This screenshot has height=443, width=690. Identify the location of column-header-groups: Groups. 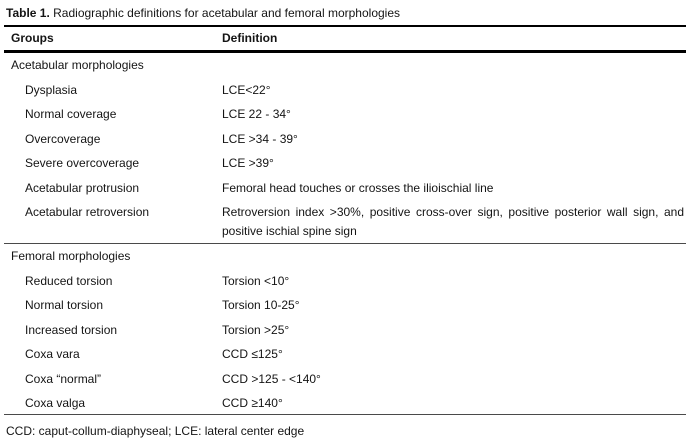
(32, 38).